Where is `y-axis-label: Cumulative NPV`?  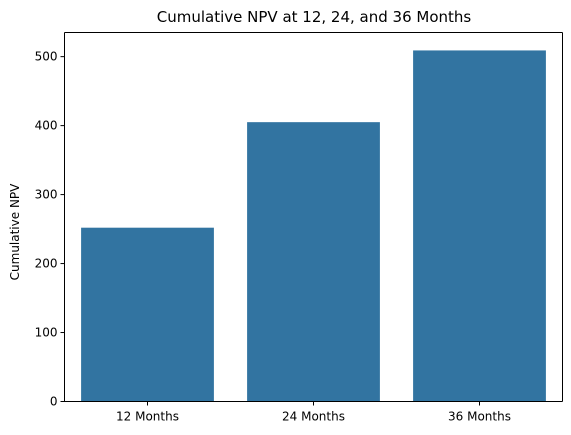 y-axis-label: Cumulative NPV is located at coordinates (15, 232).